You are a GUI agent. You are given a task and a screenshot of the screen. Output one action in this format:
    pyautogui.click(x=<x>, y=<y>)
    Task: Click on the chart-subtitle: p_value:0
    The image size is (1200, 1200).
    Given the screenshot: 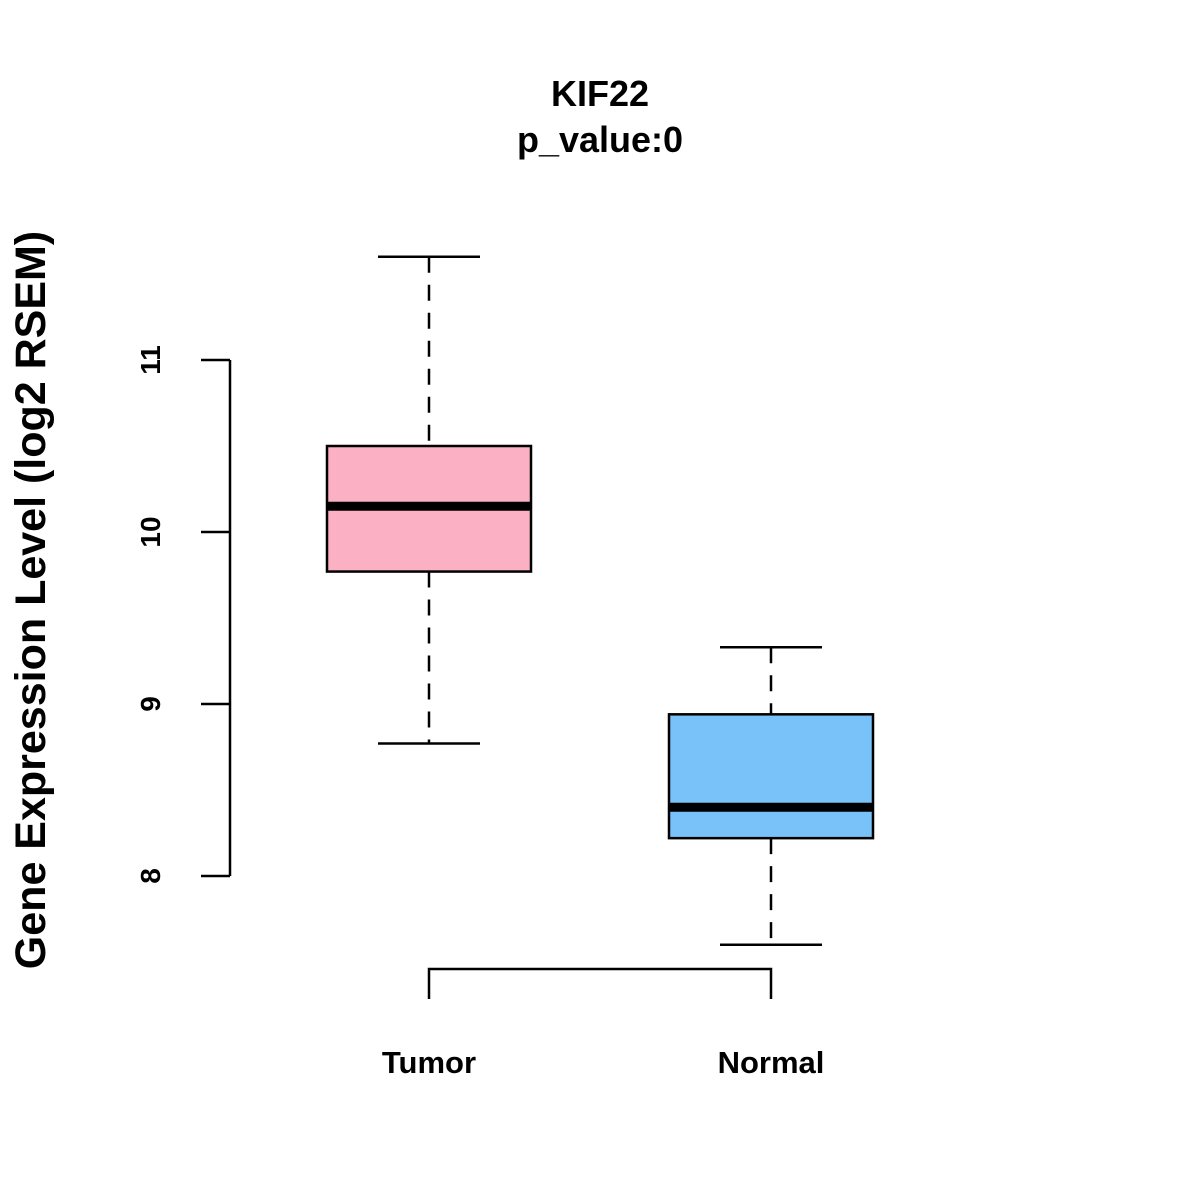 What is the action you would take?
    pyautogui.click(x=600, y=139)
    